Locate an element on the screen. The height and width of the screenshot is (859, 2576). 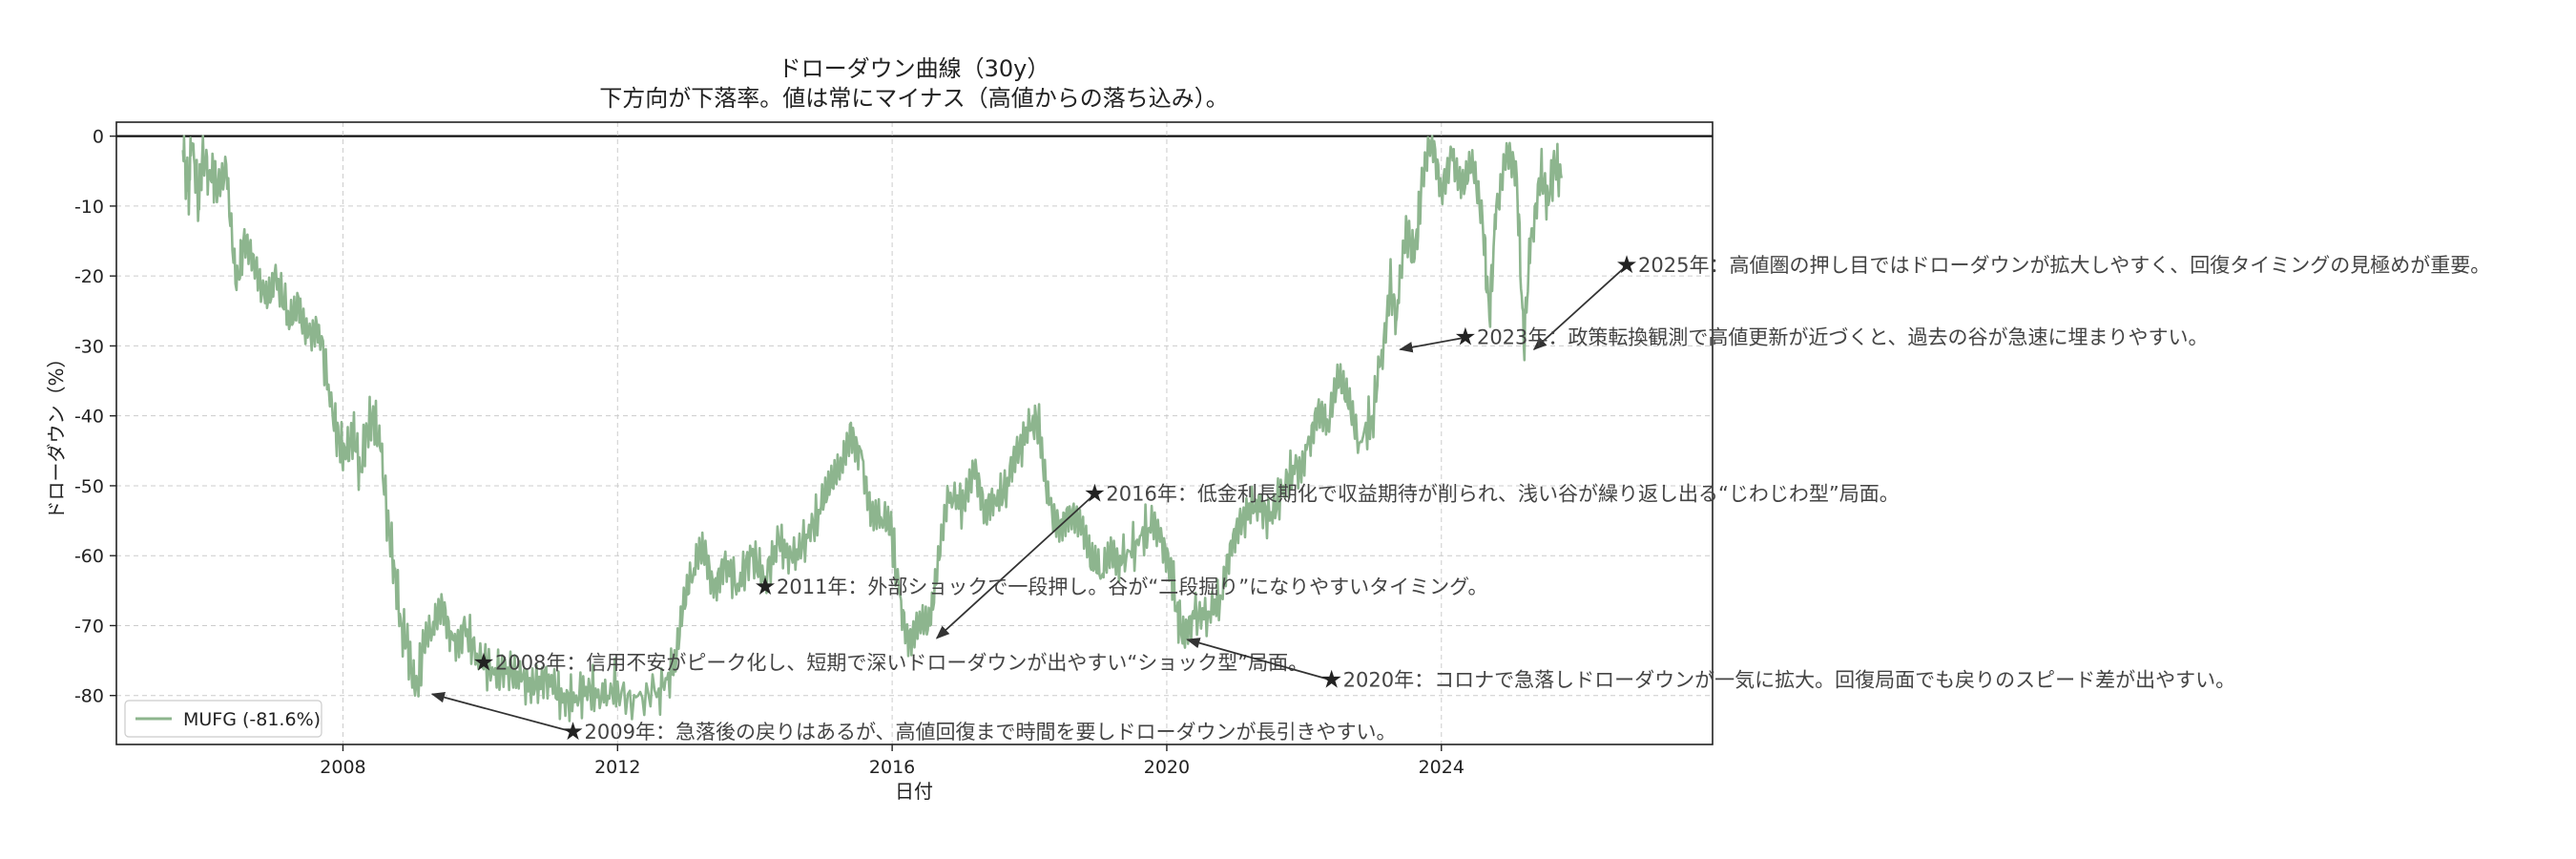
x-axis: 2008 2012 2016 2020 2024 is located at coordinates (892, 761).